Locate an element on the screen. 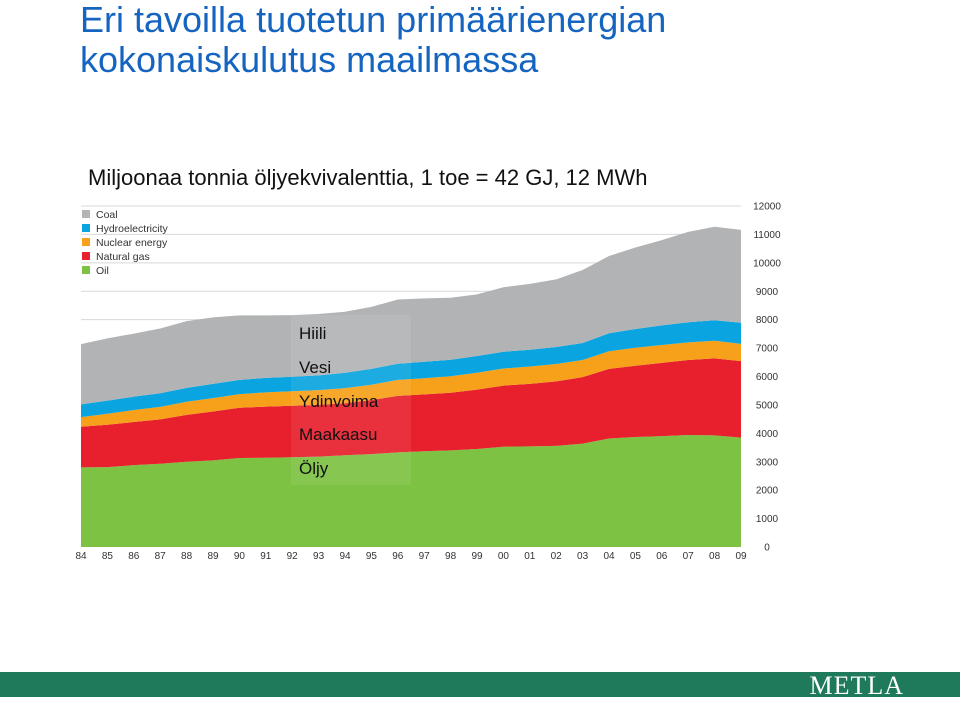  y-tick-label: 3000 is located at coordinates (767, 462).